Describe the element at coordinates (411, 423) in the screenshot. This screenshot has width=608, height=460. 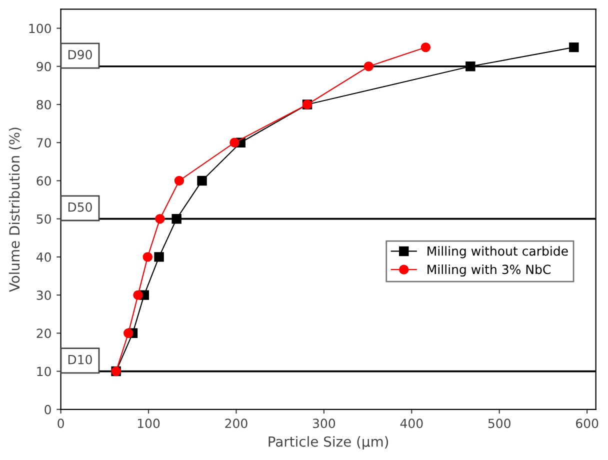
I see `x-tick-label: 400` at that location.